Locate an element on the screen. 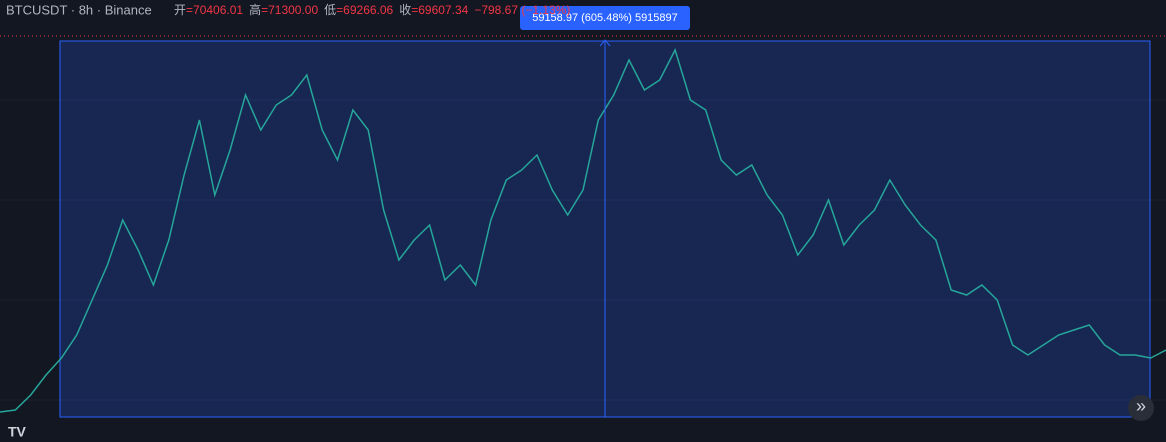 The width and height of the screenshot is (1166, 442). symbol: BTCUSDT · 8h · Binance is located at coordinates (79, 9).